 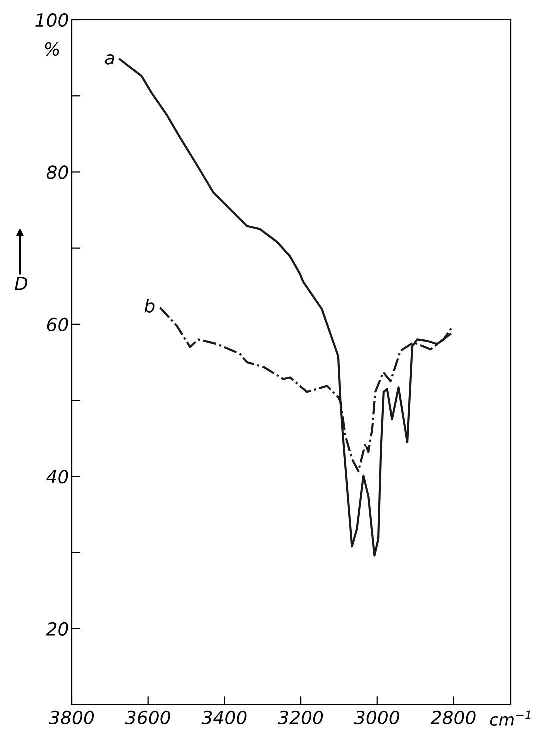 What do you see at coordinates (147, 717) in the screenshot?
I see `x-tick-label: 3600` at bounding box center [147, 717].